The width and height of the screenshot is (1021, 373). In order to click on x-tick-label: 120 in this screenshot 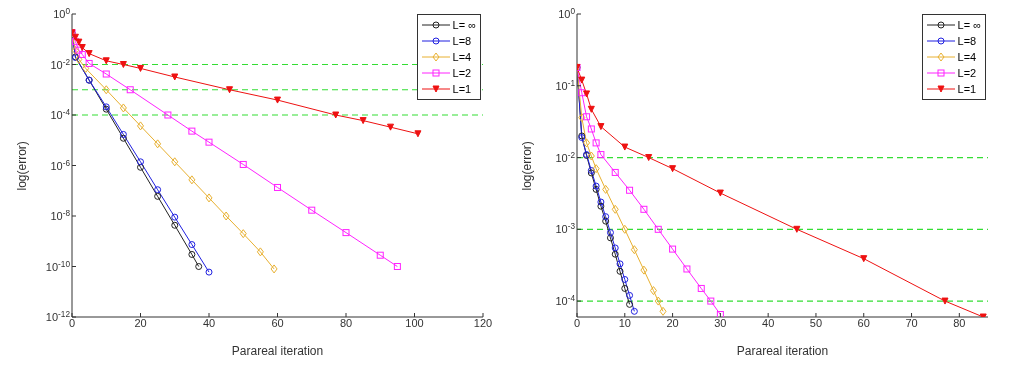, I will do `click(483, 322)`.